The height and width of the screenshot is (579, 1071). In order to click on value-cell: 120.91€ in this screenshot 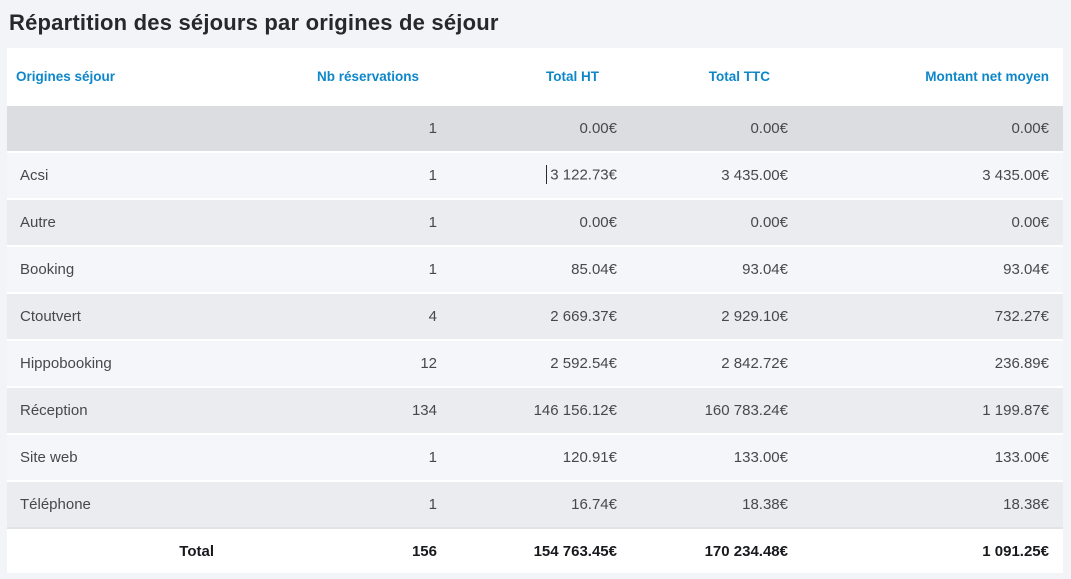, I will do `click(535, 457)`.